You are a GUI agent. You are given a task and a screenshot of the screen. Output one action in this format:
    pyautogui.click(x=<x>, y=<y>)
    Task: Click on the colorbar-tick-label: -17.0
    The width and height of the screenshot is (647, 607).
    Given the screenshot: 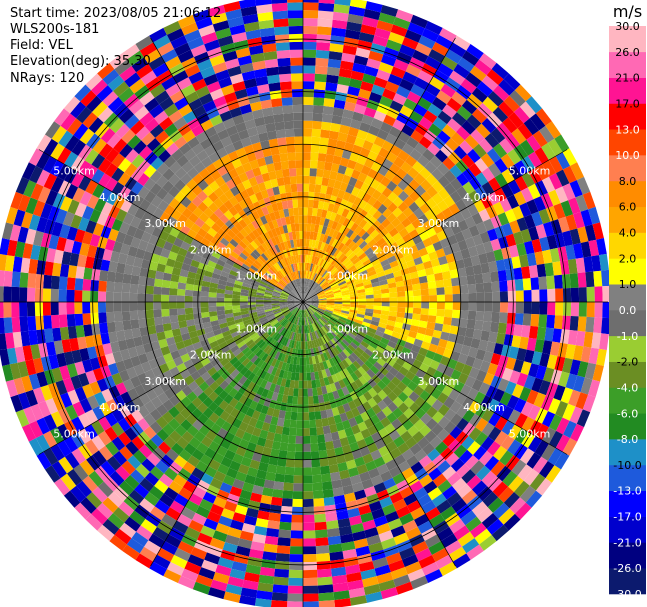 What is the action you would take?
    pyautogui.click(x=627, y=517)
    